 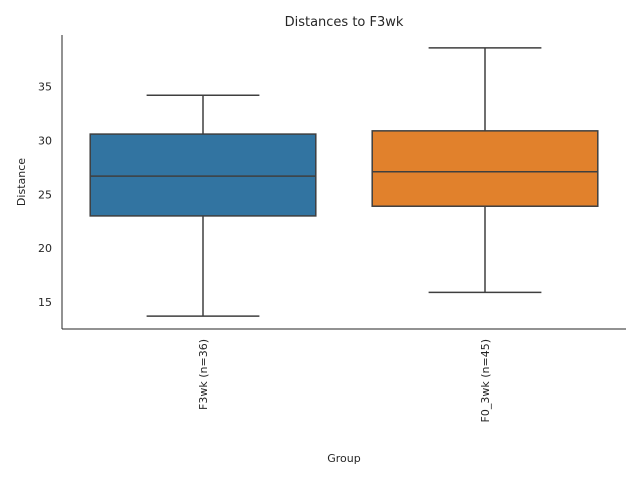 I want to click on y-tick-label: 35, so click(x=45, y=87).